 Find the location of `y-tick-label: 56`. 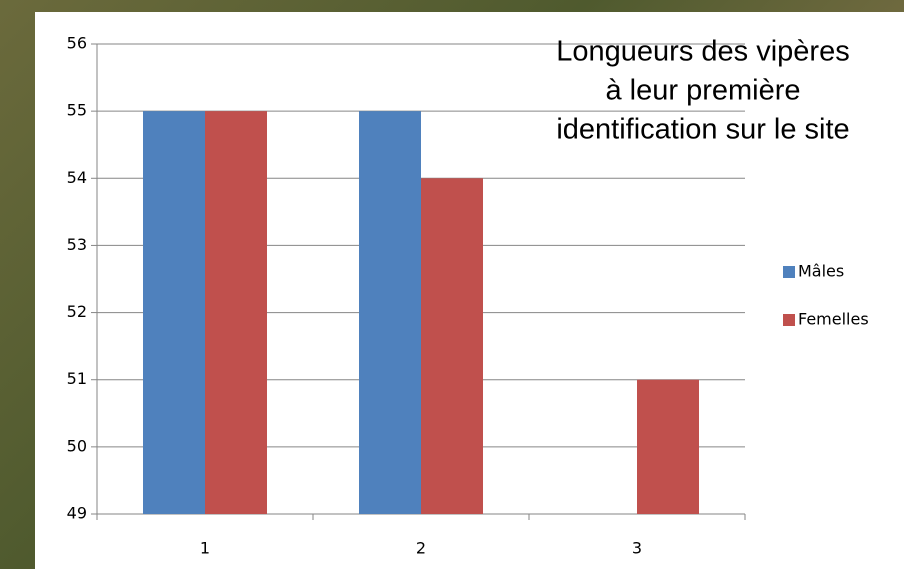

y-tick-label: 56 is located at coordinates (77, 43).